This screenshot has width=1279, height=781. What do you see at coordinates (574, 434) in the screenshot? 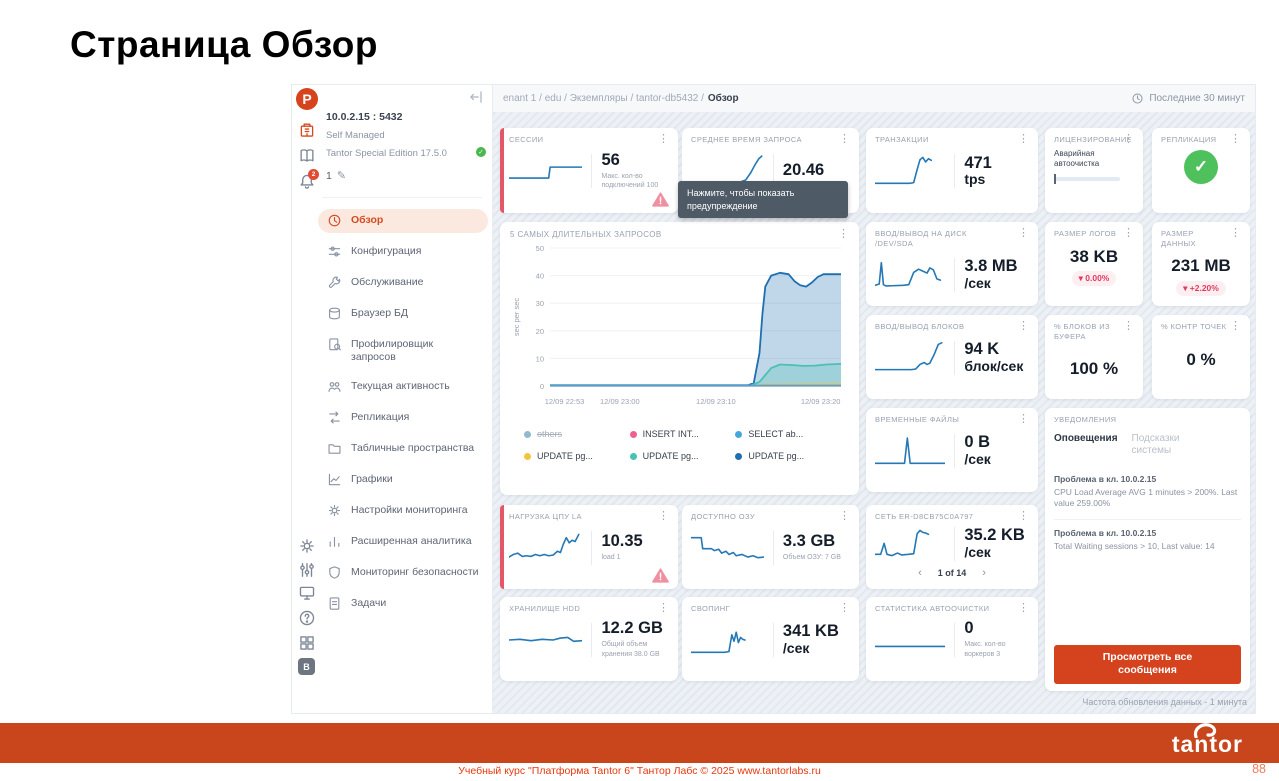
I see `legend-item: others` at bounding box center [574, 434].